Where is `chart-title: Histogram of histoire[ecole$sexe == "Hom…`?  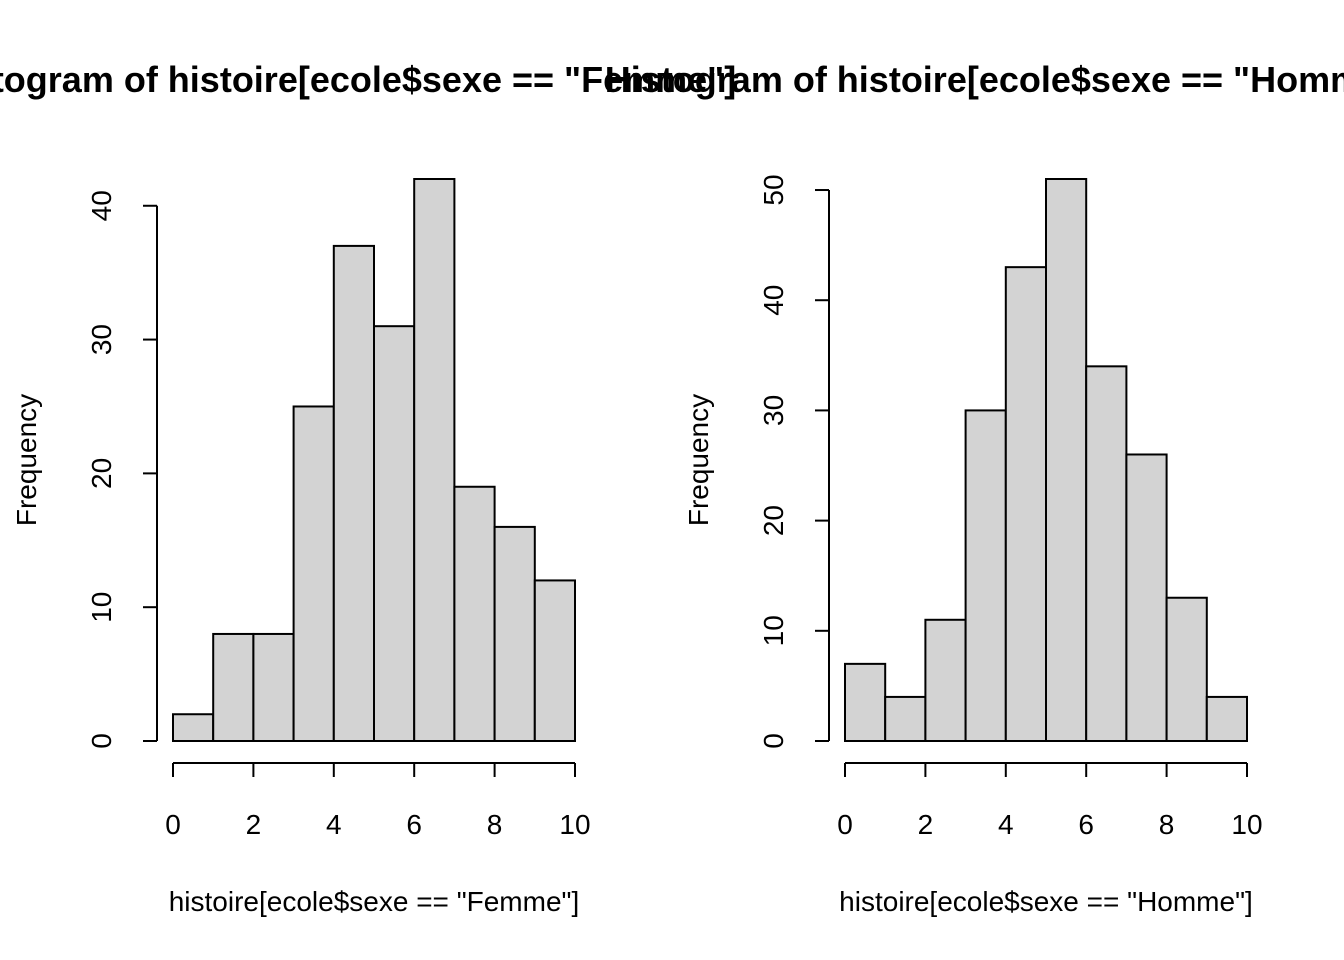 chart-title: Histogram of histoire[ecole$sexe == "Hom… is located at coordinates (974, 79).